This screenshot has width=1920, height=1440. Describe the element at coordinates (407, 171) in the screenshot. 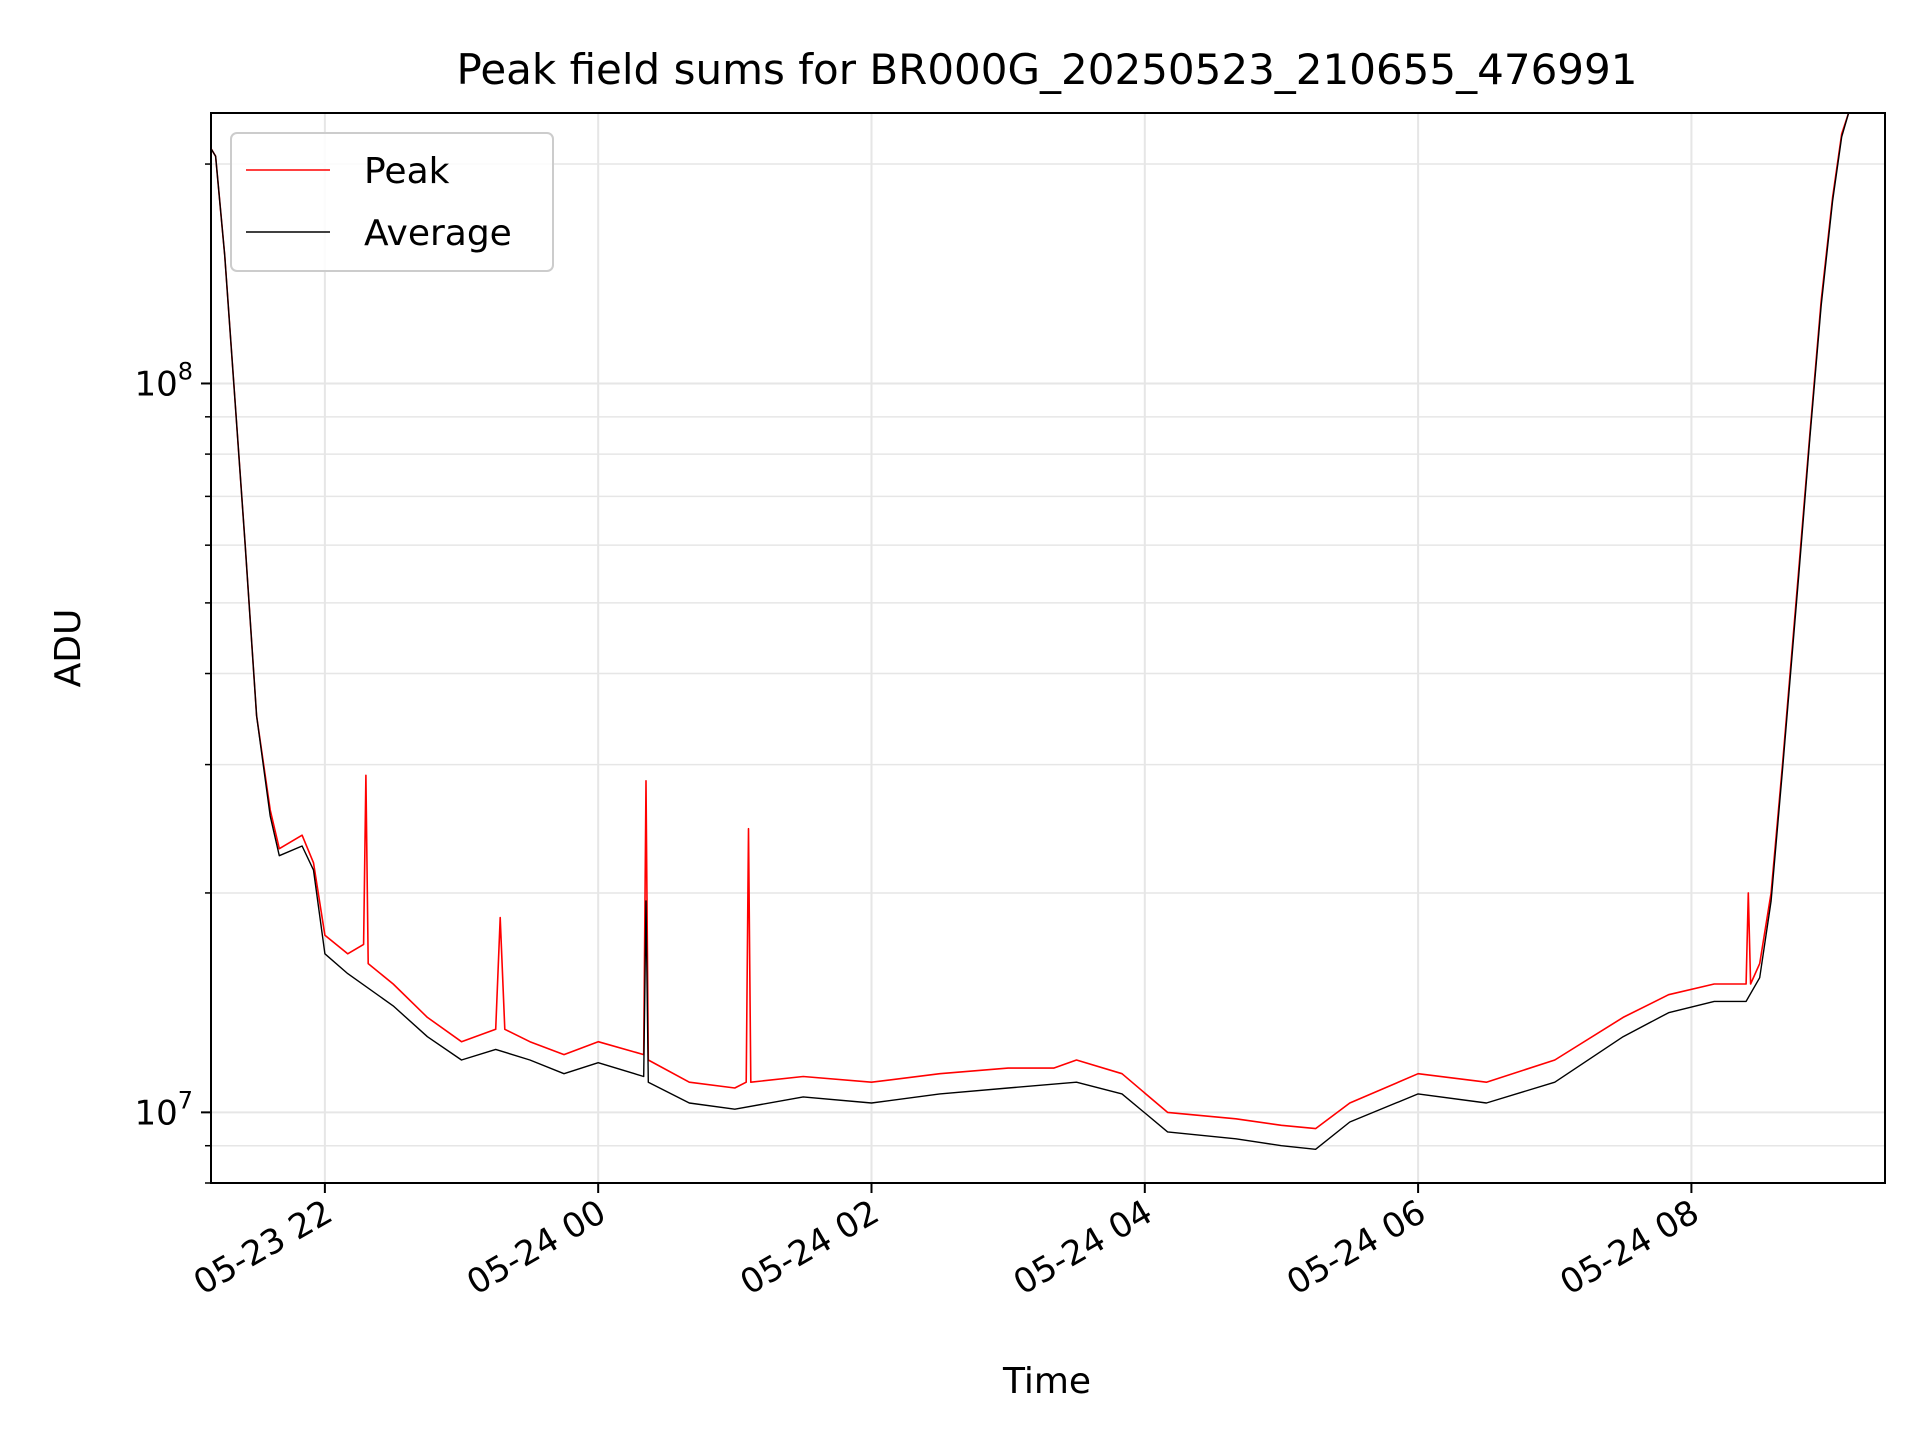

I see `legend-label-peak: Peak` at that location.